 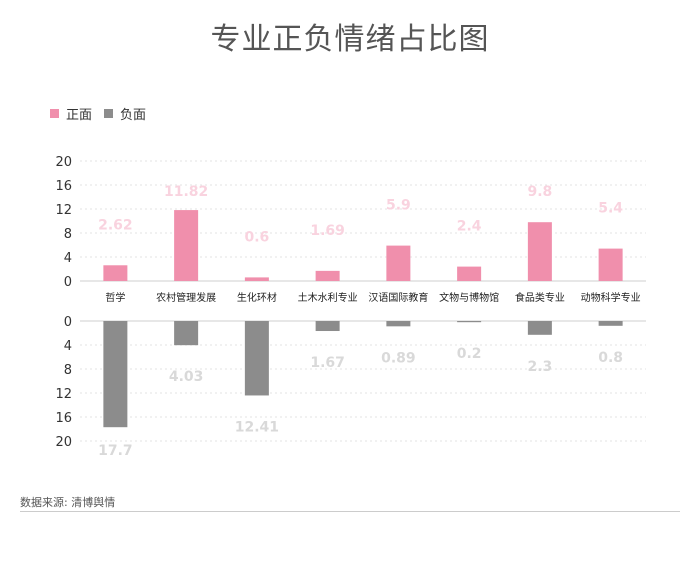 I want to click on positive-value-label: 1.69, so click(x=327, y=231).